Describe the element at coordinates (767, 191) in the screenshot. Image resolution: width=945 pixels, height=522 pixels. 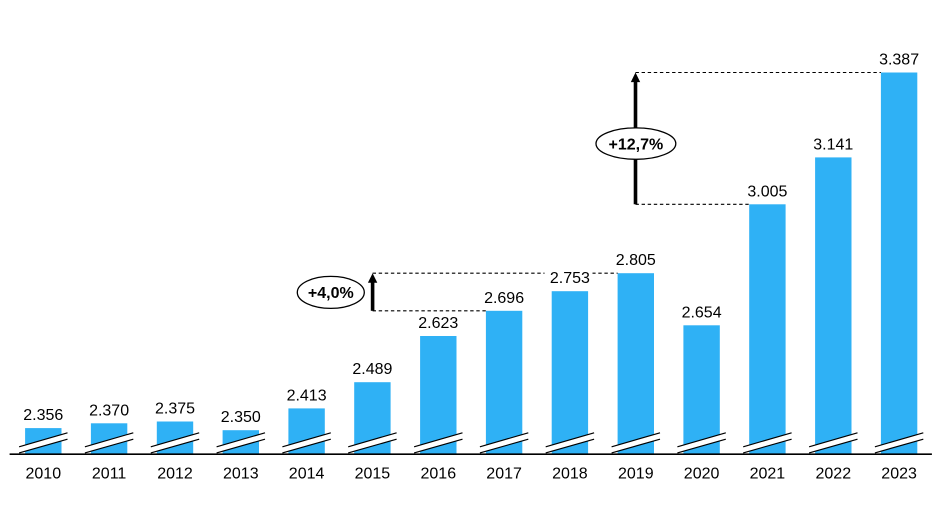
I see `svg-text: 3.005` at that location.